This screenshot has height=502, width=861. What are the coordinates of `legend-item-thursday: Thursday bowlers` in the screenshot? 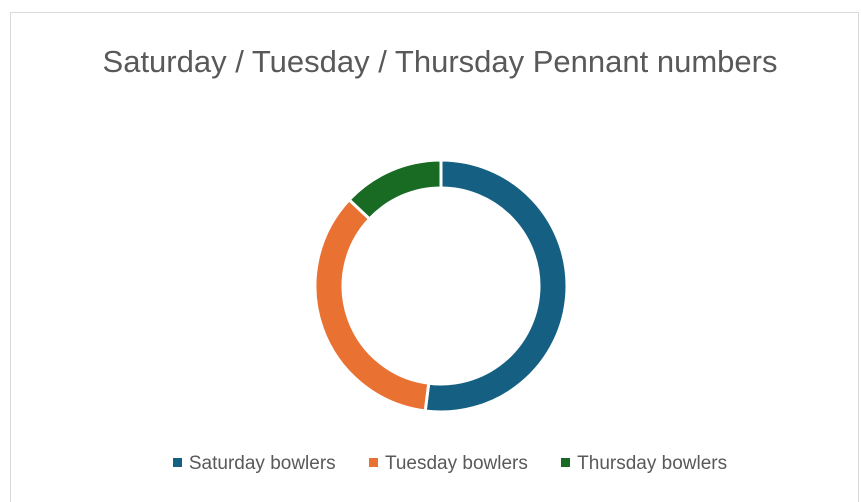 It's located at (644, 464).